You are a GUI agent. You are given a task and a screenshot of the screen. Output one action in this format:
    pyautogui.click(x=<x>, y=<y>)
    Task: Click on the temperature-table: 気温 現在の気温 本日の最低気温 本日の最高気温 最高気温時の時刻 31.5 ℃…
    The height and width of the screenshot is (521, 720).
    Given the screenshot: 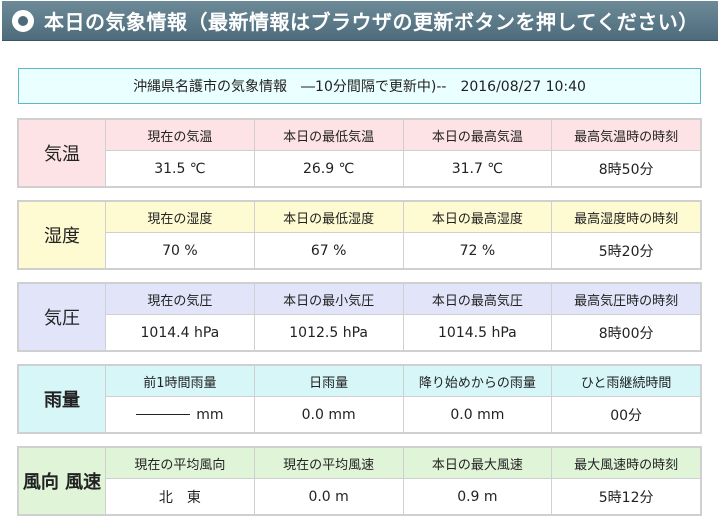 What is the action you would take?
    pyautogui.click(x=359, y=153)
    